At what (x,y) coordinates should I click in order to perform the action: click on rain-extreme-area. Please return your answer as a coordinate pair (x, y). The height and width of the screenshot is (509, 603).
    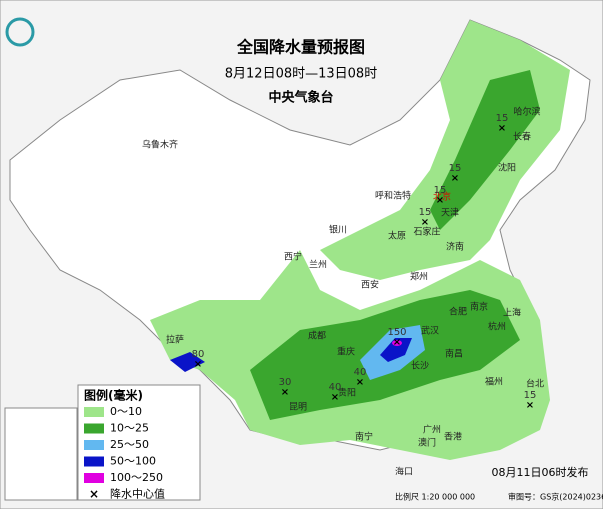
    Looking at the image, I should click on (397, 343).